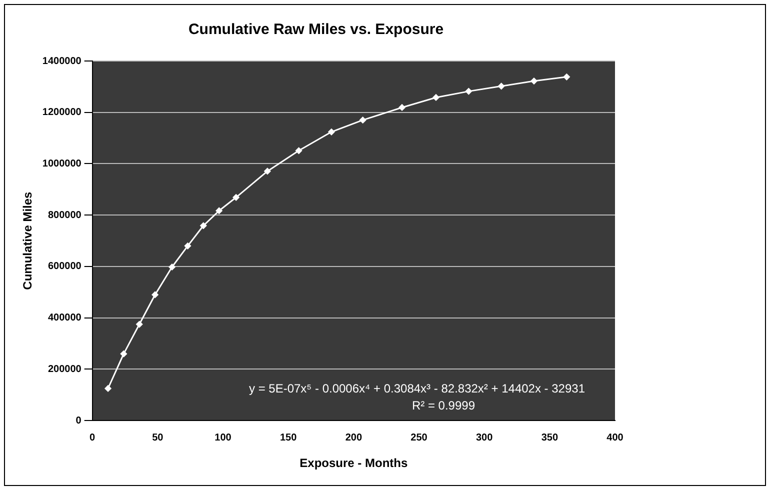 This screenshot has width=770, height=493. What do you see at coordinates (65, 369) in the screenshot?
I see `y-tick-label: 200000` at bounding box center [65, 369].